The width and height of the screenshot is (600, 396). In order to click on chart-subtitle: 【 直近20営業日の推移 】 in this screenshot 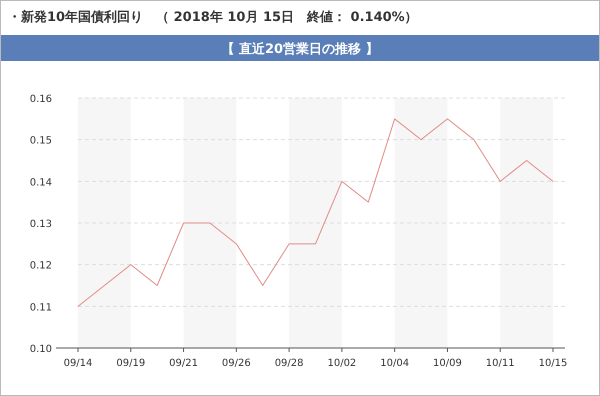, I will do `click(300, 49)`.